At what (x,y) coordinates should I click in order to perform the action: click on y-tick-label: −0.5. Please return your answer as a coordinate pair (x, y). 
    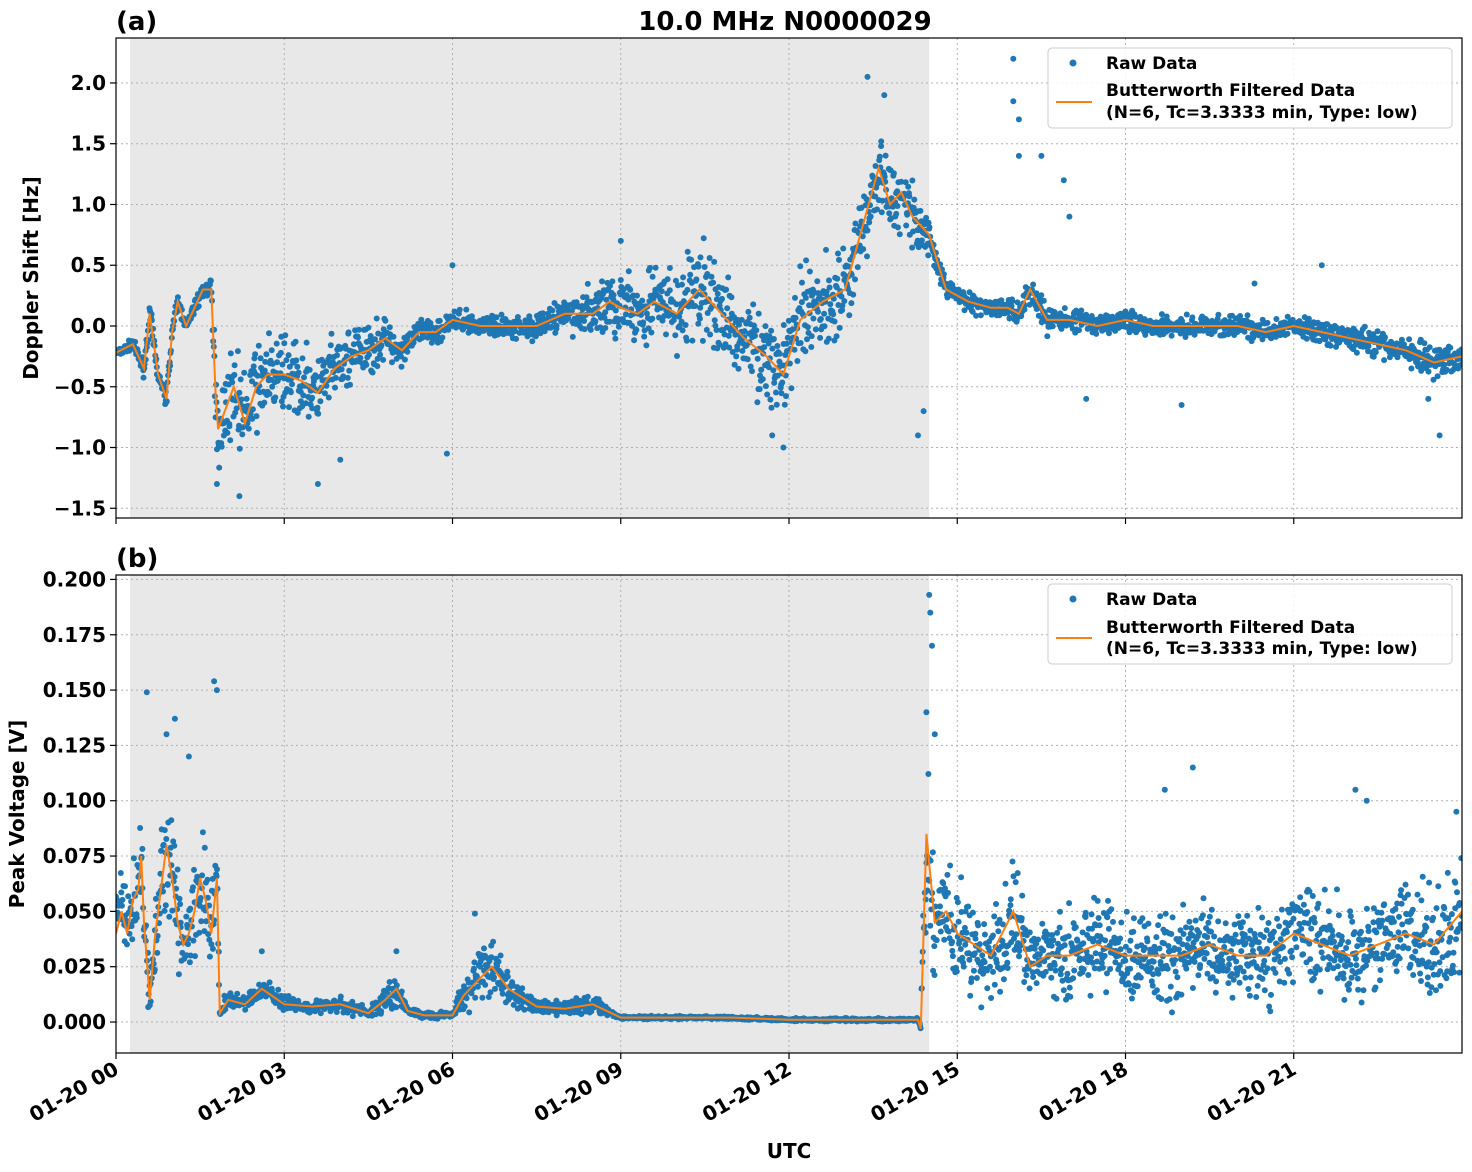
    Looking at the image, I should click on (80, 387).